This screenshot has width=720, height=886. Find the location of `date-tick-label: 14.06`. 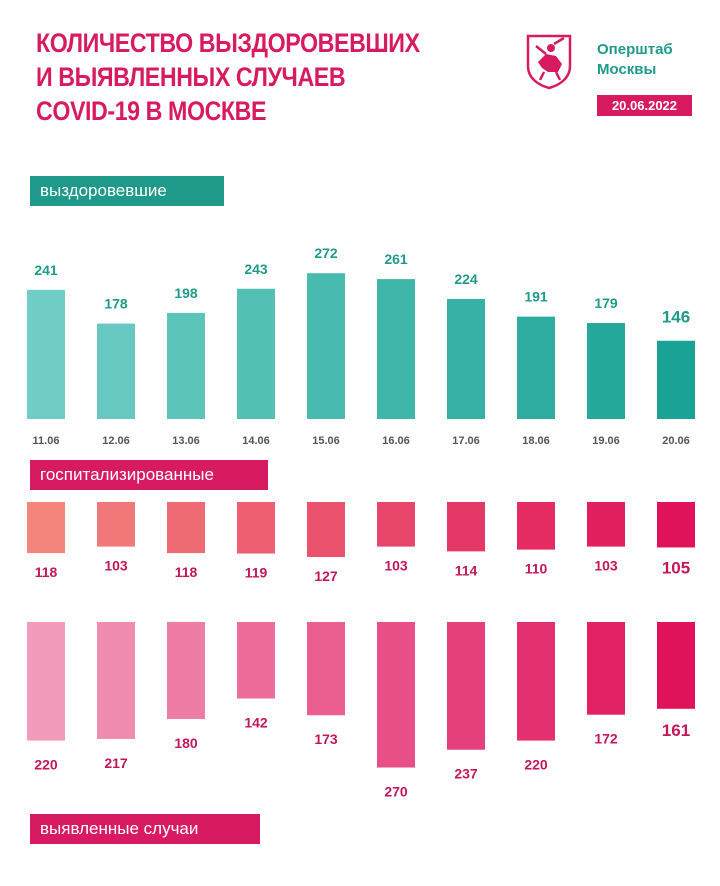

date-tick-label: 14.06 is located at coordinates (256, 441).